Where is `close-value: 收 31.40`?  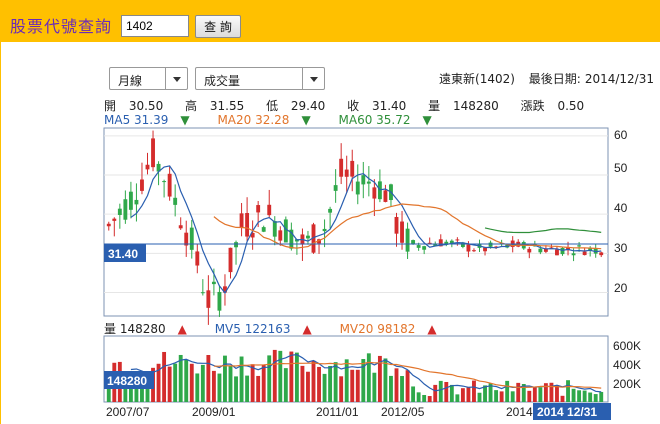
close-value: 收 31.40 is located at coordinates (381, 106).